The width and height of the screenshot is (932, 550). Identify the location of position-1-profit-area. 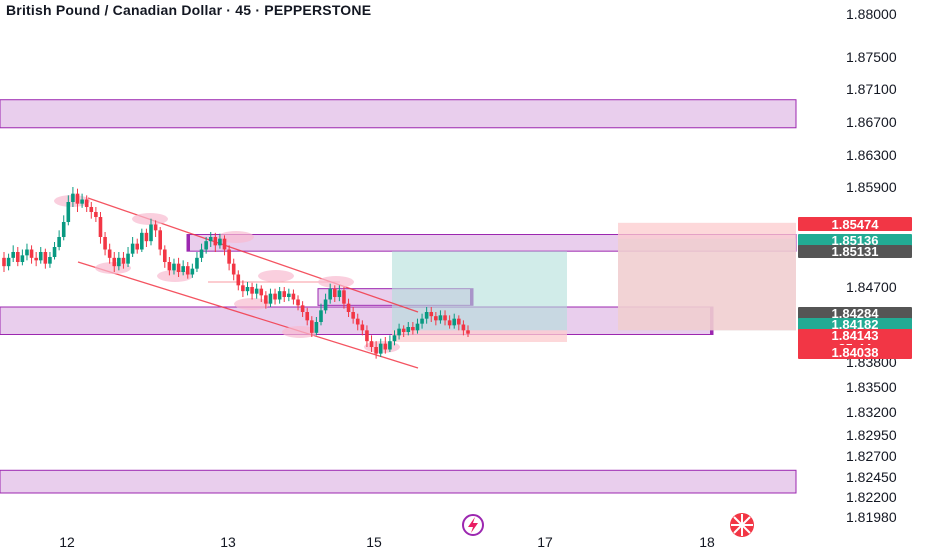
(479, 291).